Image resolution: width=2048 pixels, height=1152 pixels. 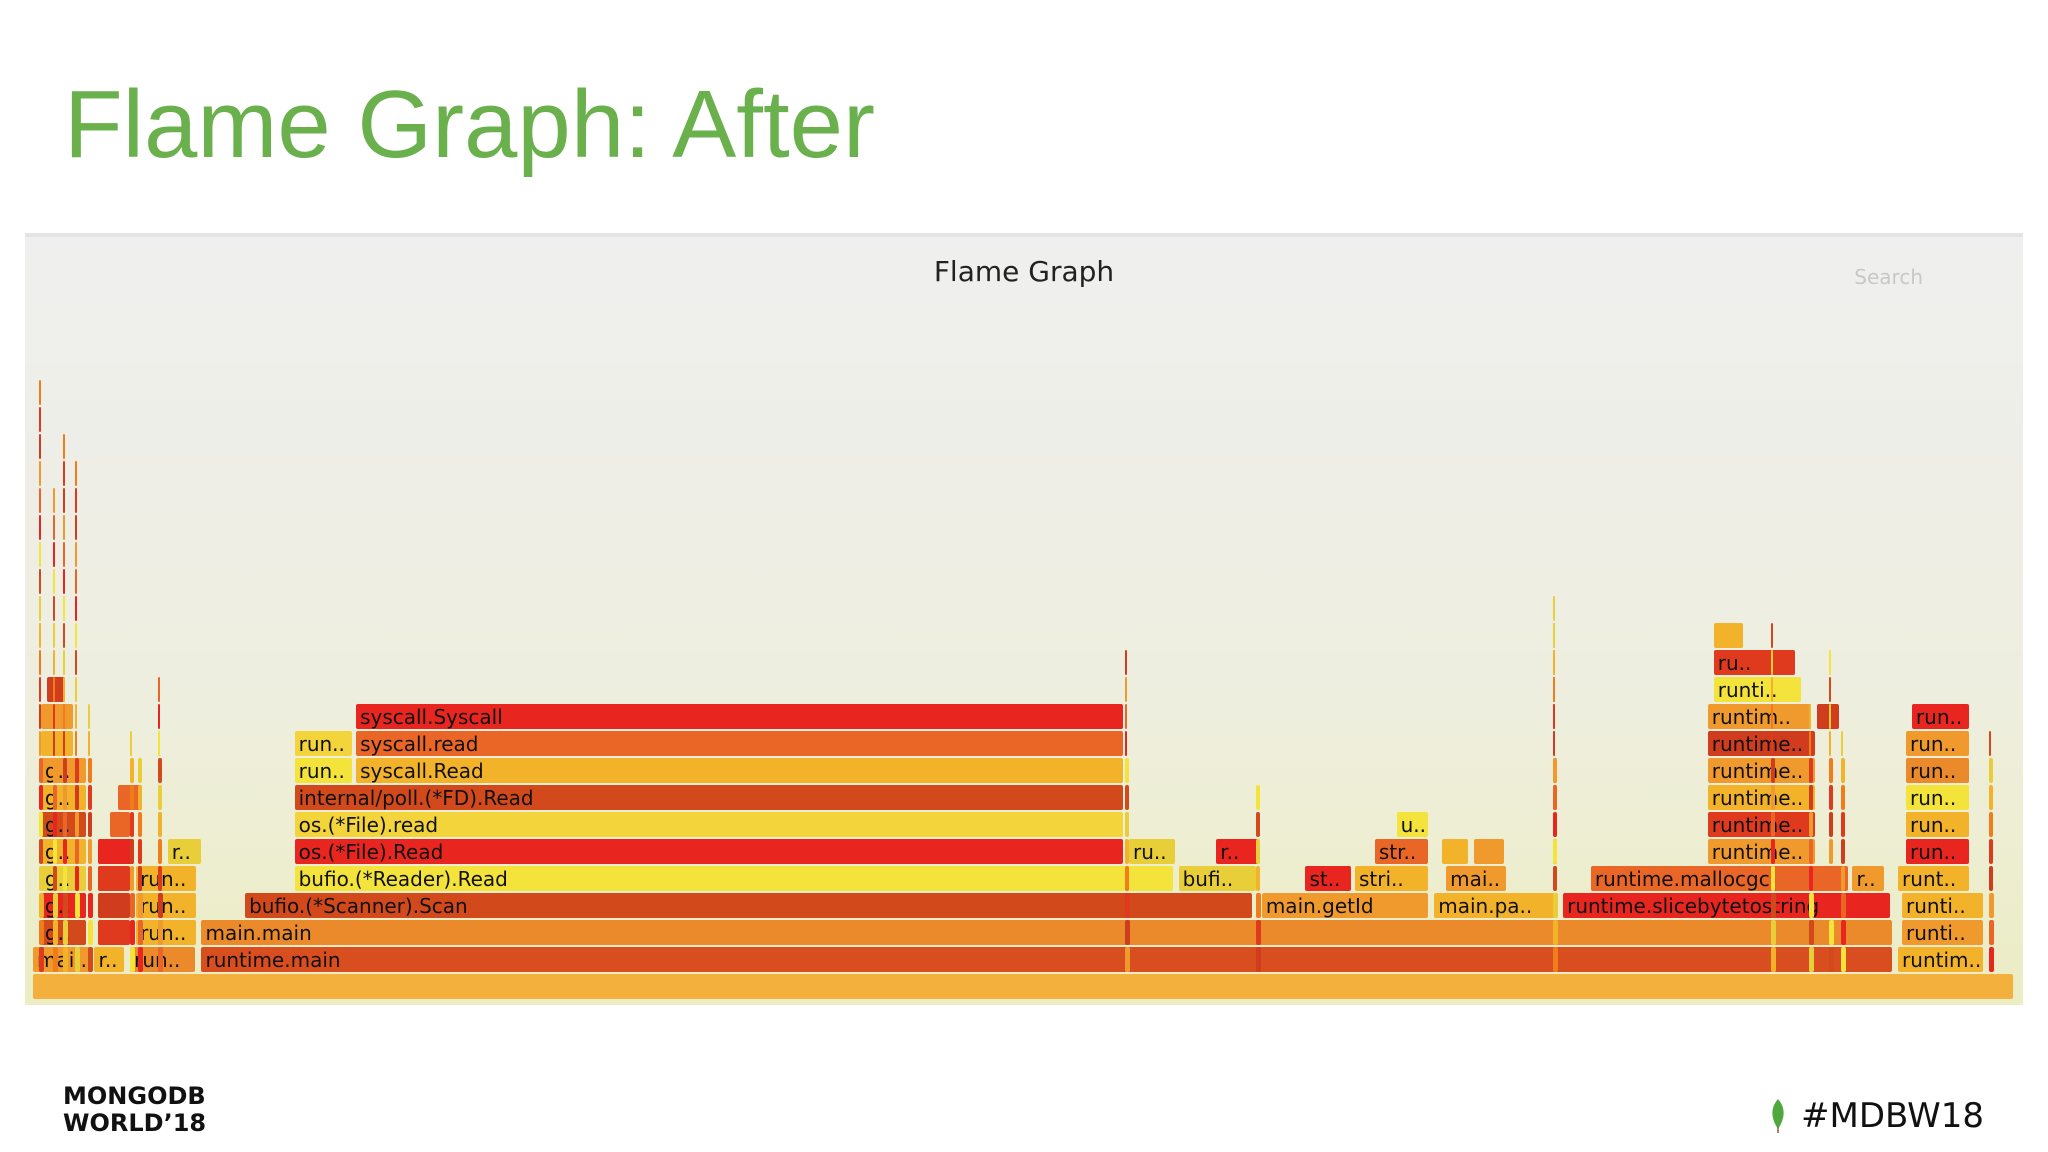 What do you see at coordinates (1719, 878) in the screenshot?
I see `flame-frame: runtime.mallocgc` at bounding box center [1719, 878].